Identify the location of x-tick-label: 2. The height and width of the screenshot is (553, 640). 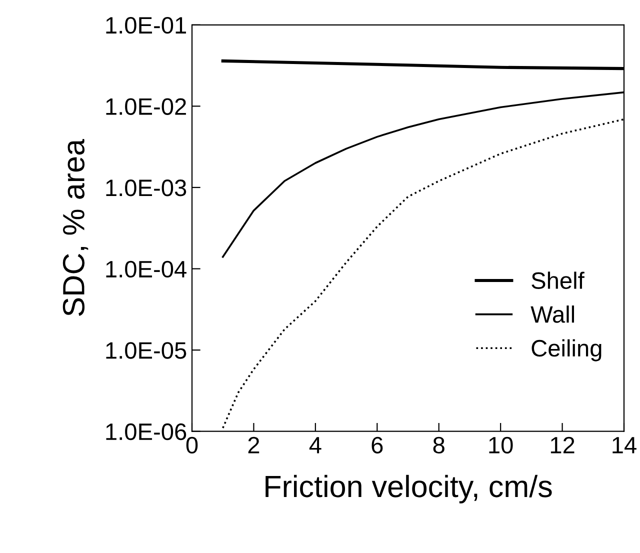
(254, 445).